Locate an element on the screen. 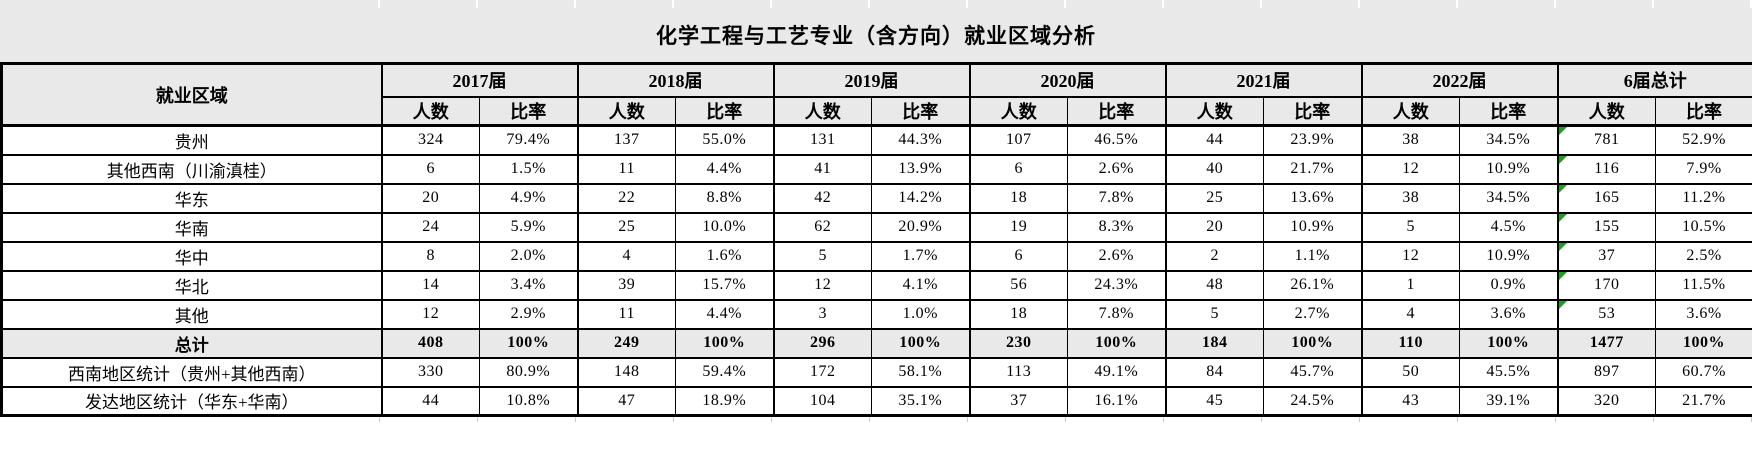  value-cell: 14.2% is located at coordinates (920, 198).